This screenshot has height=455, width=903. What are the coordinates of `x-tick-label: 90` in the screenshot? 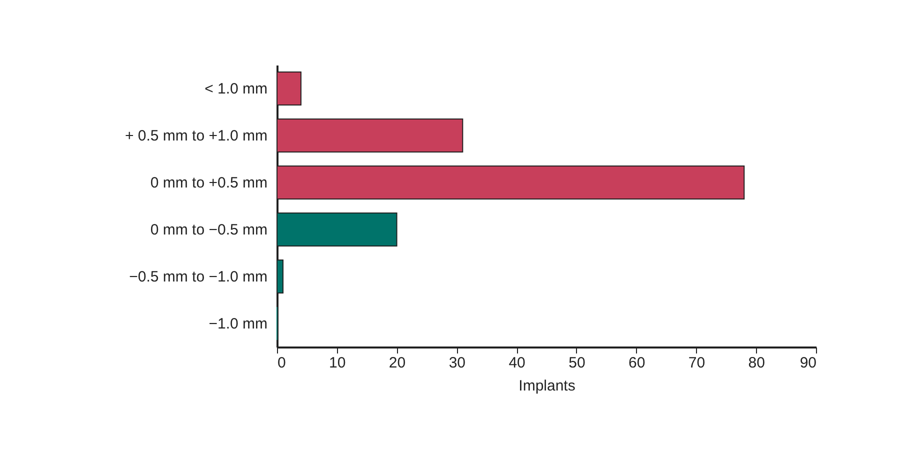 It's located at (808, 363).